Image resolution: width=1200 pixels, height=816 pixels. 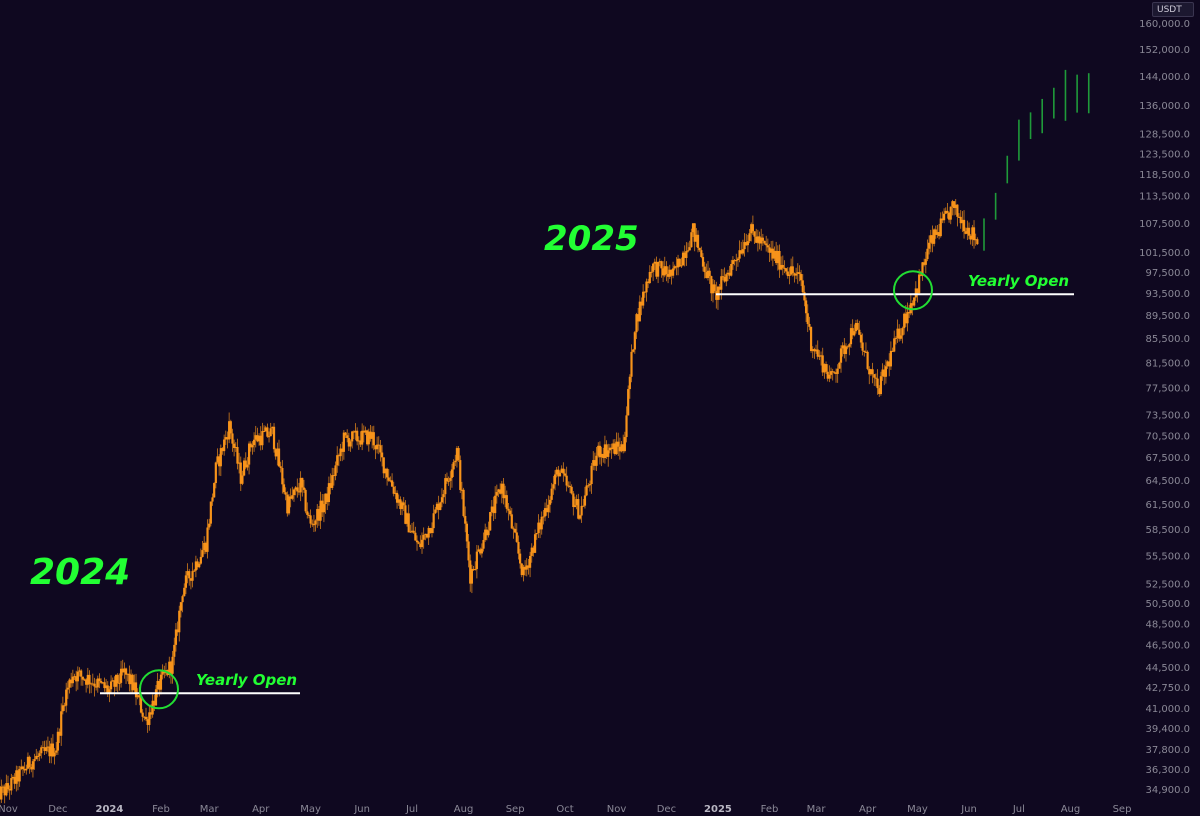 I want to click on time-tick-label: Mar, so click(x=817, y=809).